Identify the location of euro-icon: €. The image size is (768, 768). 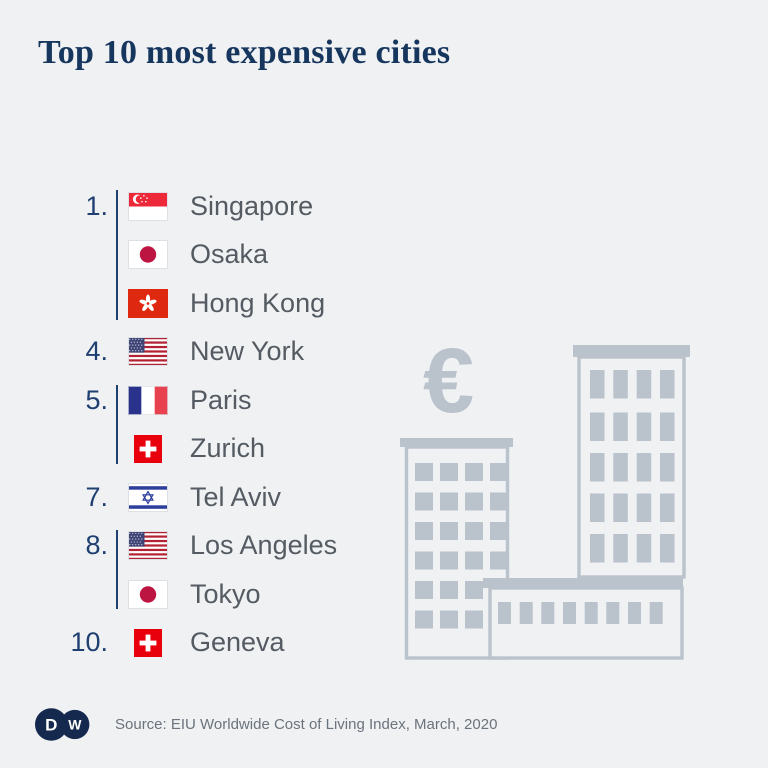
(448, 387).